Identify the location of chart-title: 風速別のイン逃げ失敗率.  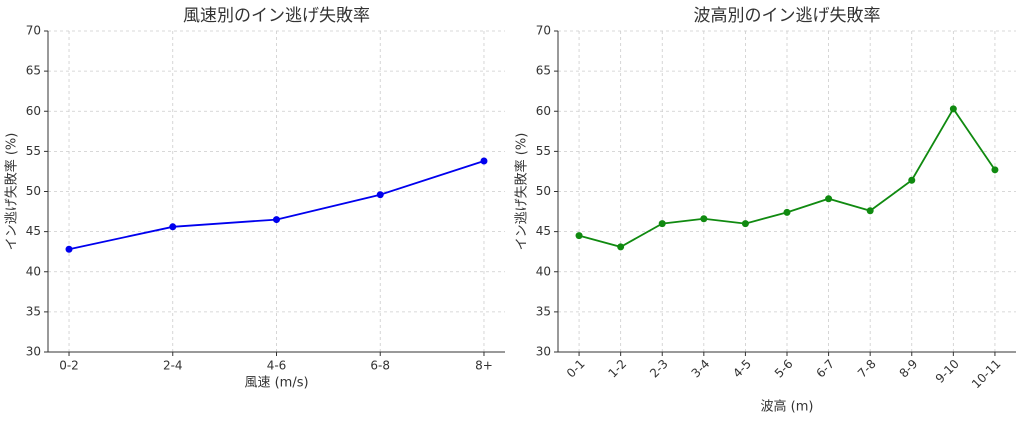
(276, 16).